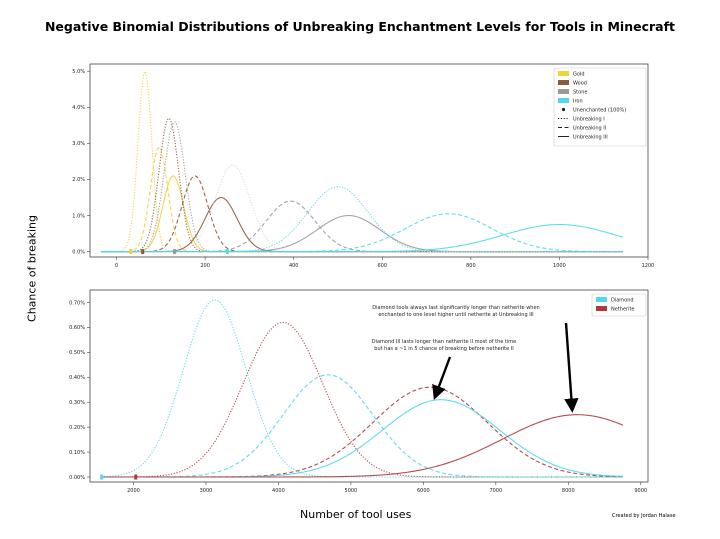 The image size is (720, 539). Describe the element at coordinates (77, 328) in the screenshot. I see `y-tick-label: 0.60%` at that location.